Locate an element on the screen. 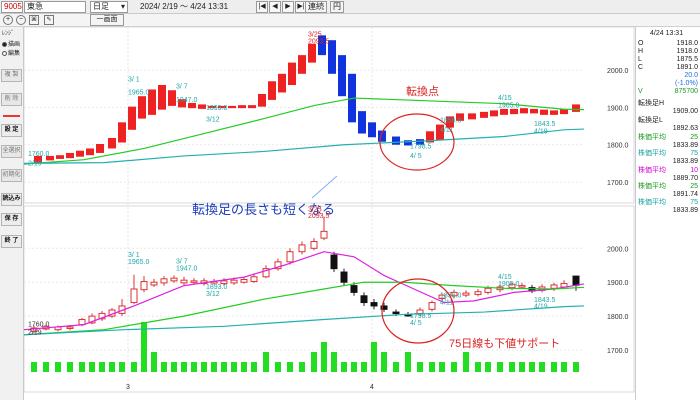  upper-tick-label: 1900.0 is located at coordinates (618, 108).